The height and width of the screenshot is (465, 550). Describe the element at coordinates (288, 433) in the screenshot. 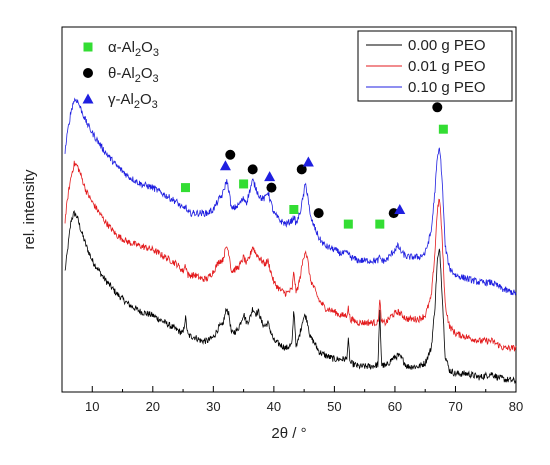

I see `x-axis-label: 2θ / °` at that location.